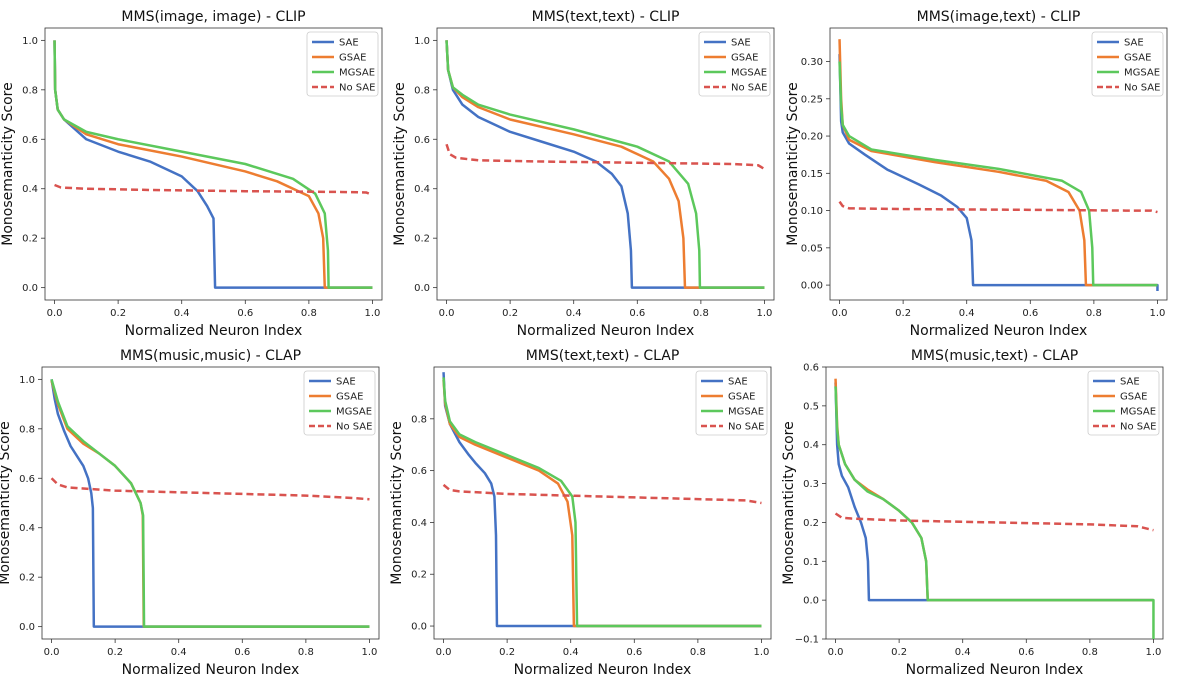  Describe the element at coordinates (30, 41) in the screenshot. I see `y-tick-label: 1.0` at that location.